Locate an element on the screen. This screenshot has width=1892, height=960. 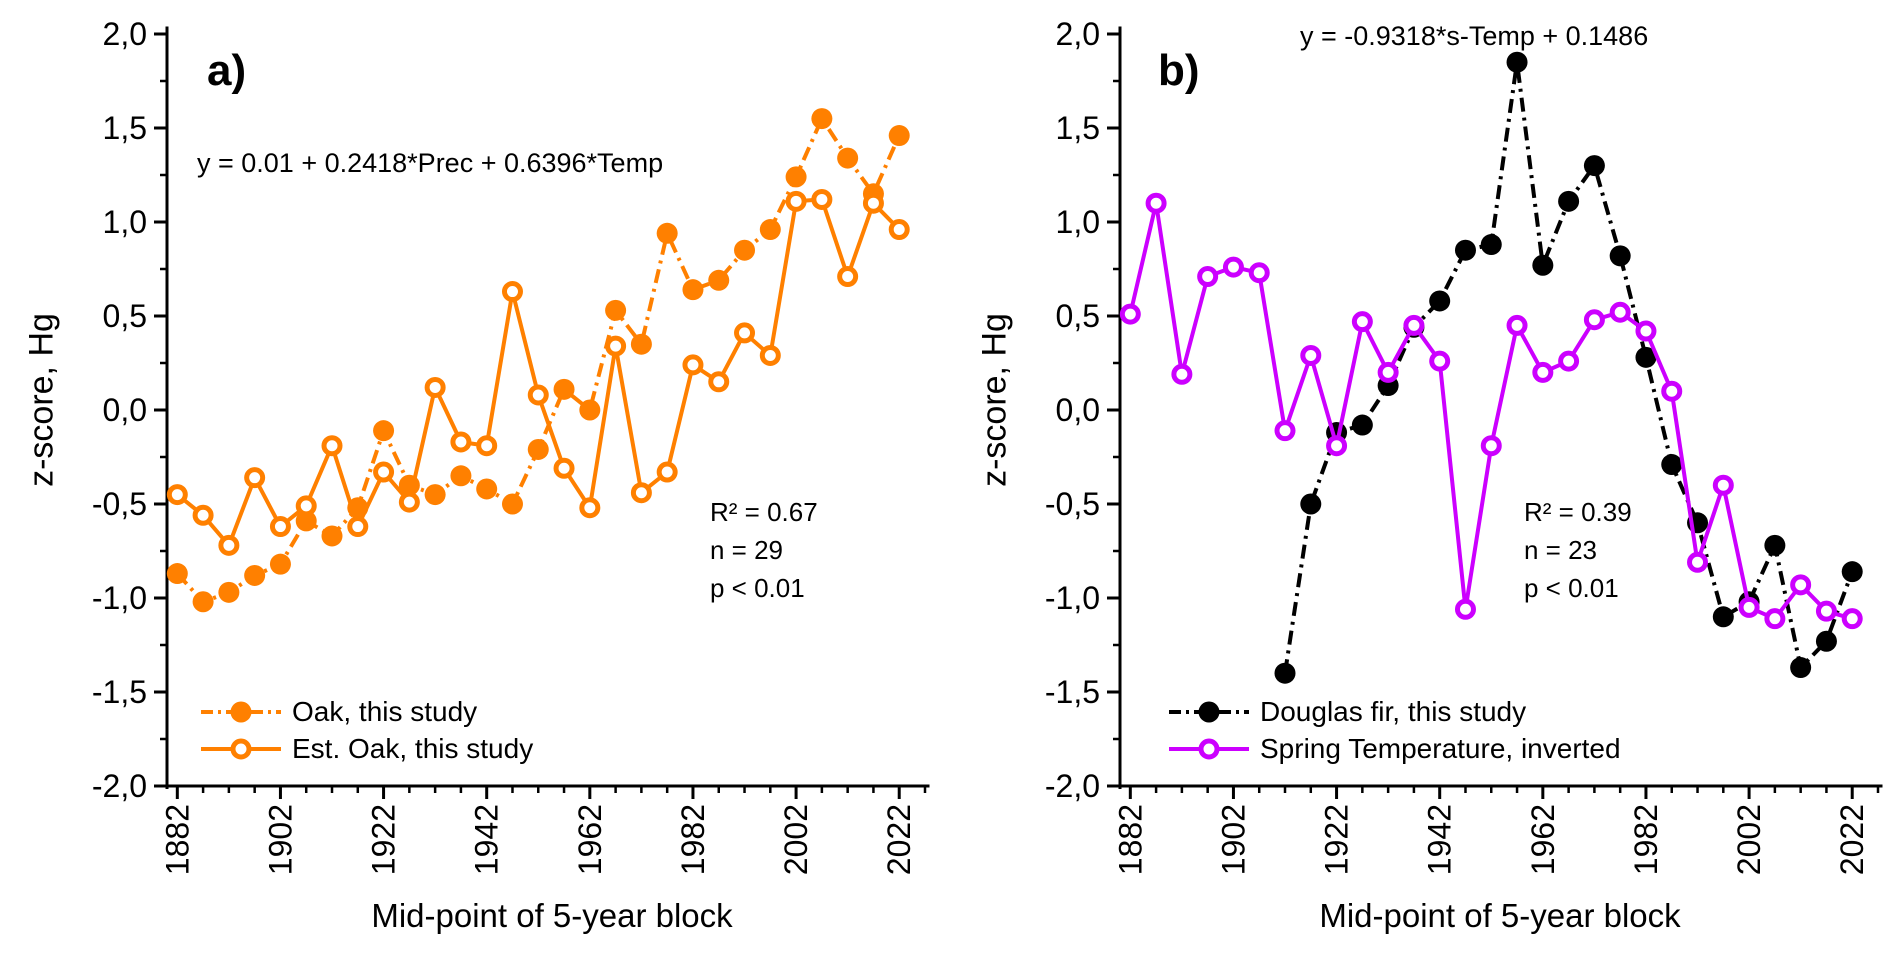
panel-a-equation: y = 0.01 + 0.2418*Prec + 0.6396*Temp is located at coordinates (430, 163).